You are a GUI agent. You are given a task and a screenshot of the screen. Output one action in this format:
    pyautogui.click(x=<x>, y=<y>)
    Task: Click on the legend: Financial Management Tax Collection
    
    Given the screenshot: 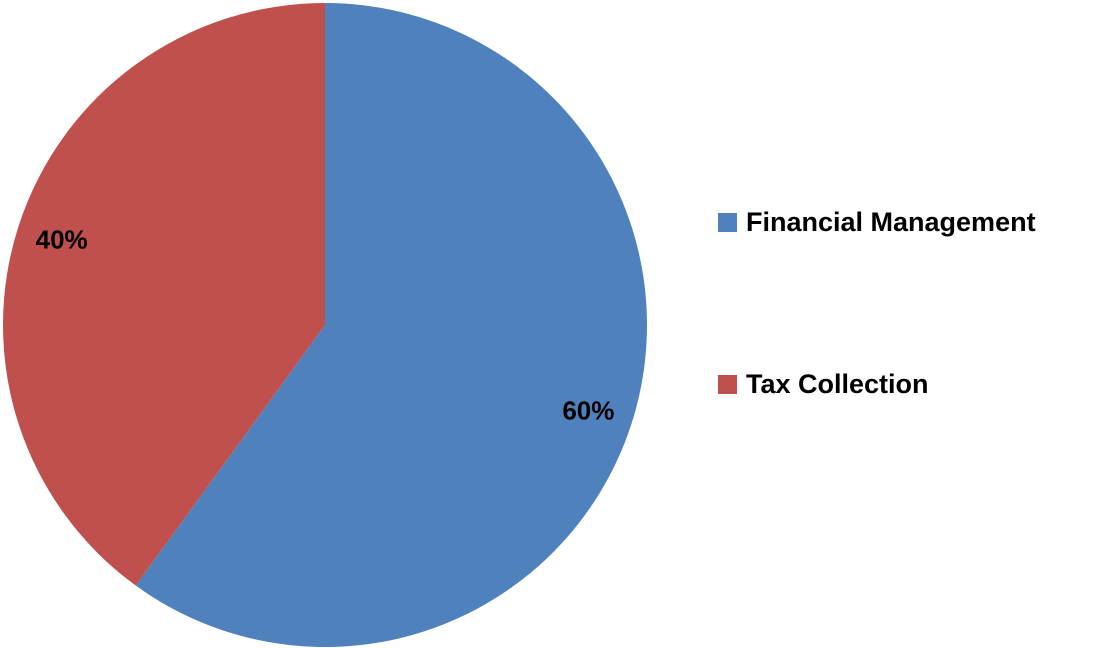 What is the action you would take?
    pyautogui.click(x=877, y=303)
    